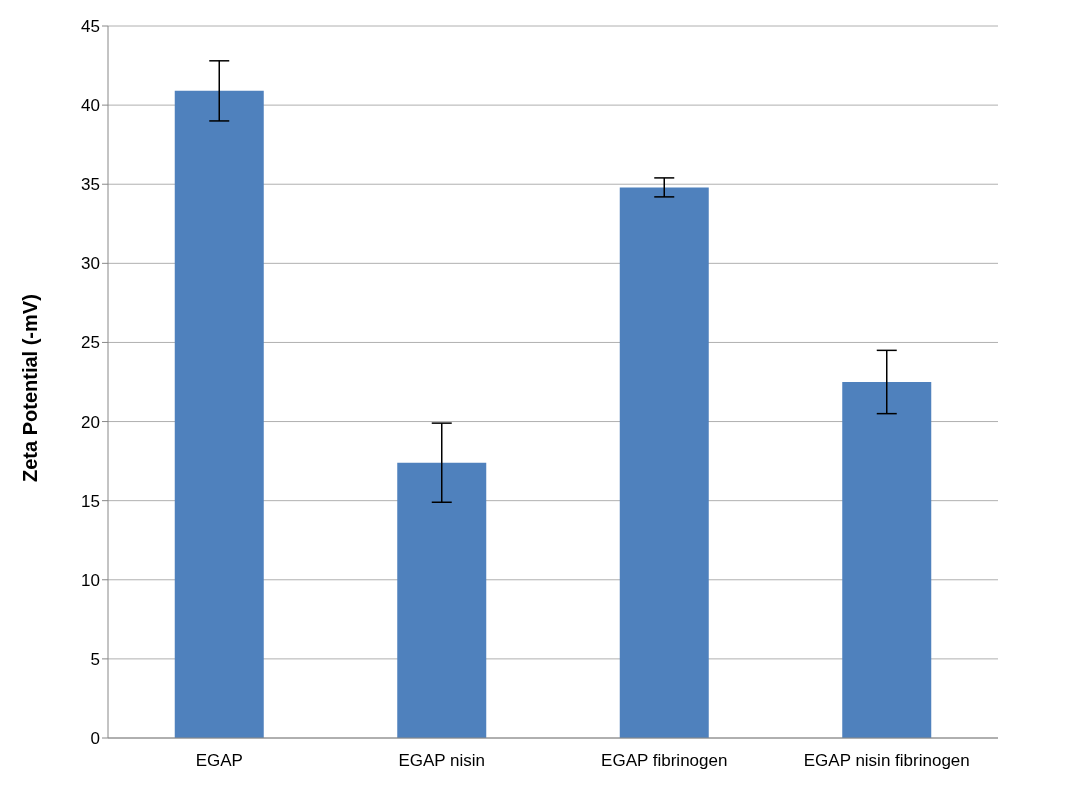  I want to click on x-tick-label: EGAP fibrinogen, so click(664, 761).